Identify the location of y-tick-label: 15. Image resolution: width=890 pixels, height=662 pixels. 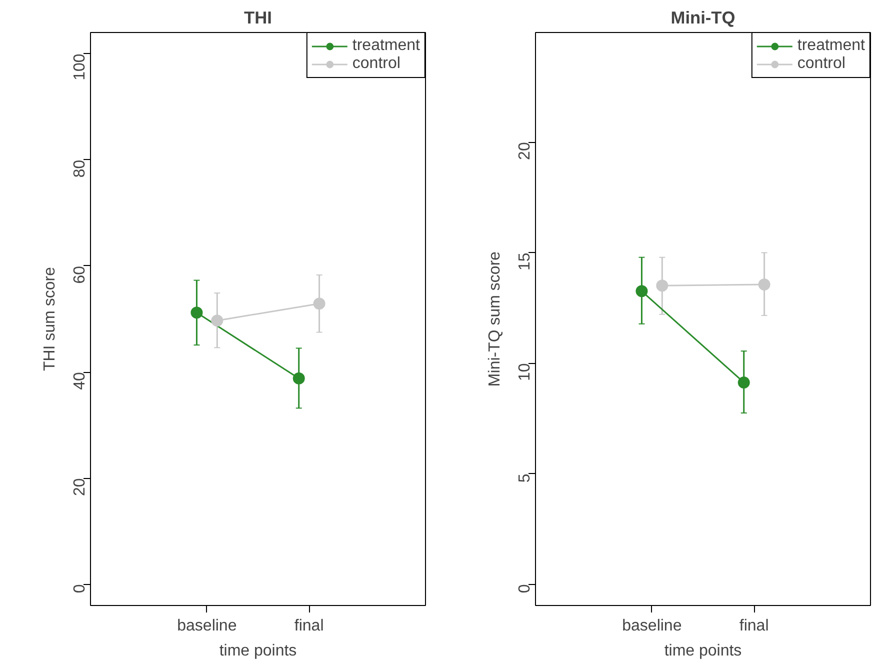
(525, 261).